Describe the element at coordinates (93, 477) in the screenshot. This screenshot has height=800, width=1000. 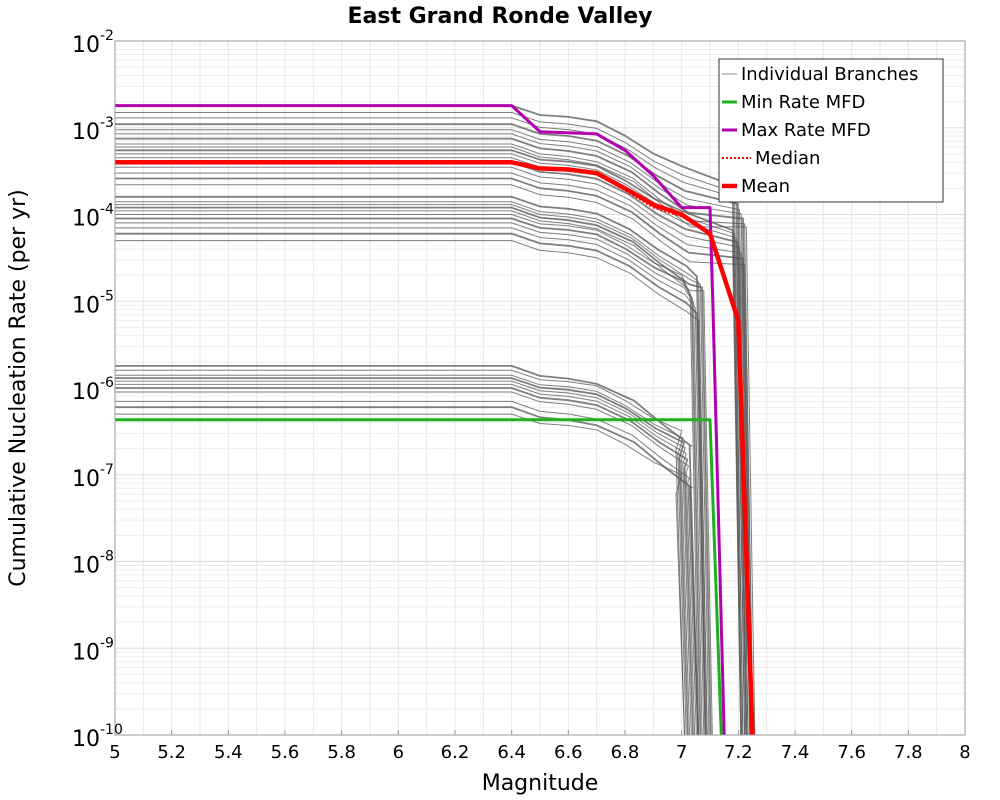
I see `y-tick-label: 10⁻⁷` at that location.